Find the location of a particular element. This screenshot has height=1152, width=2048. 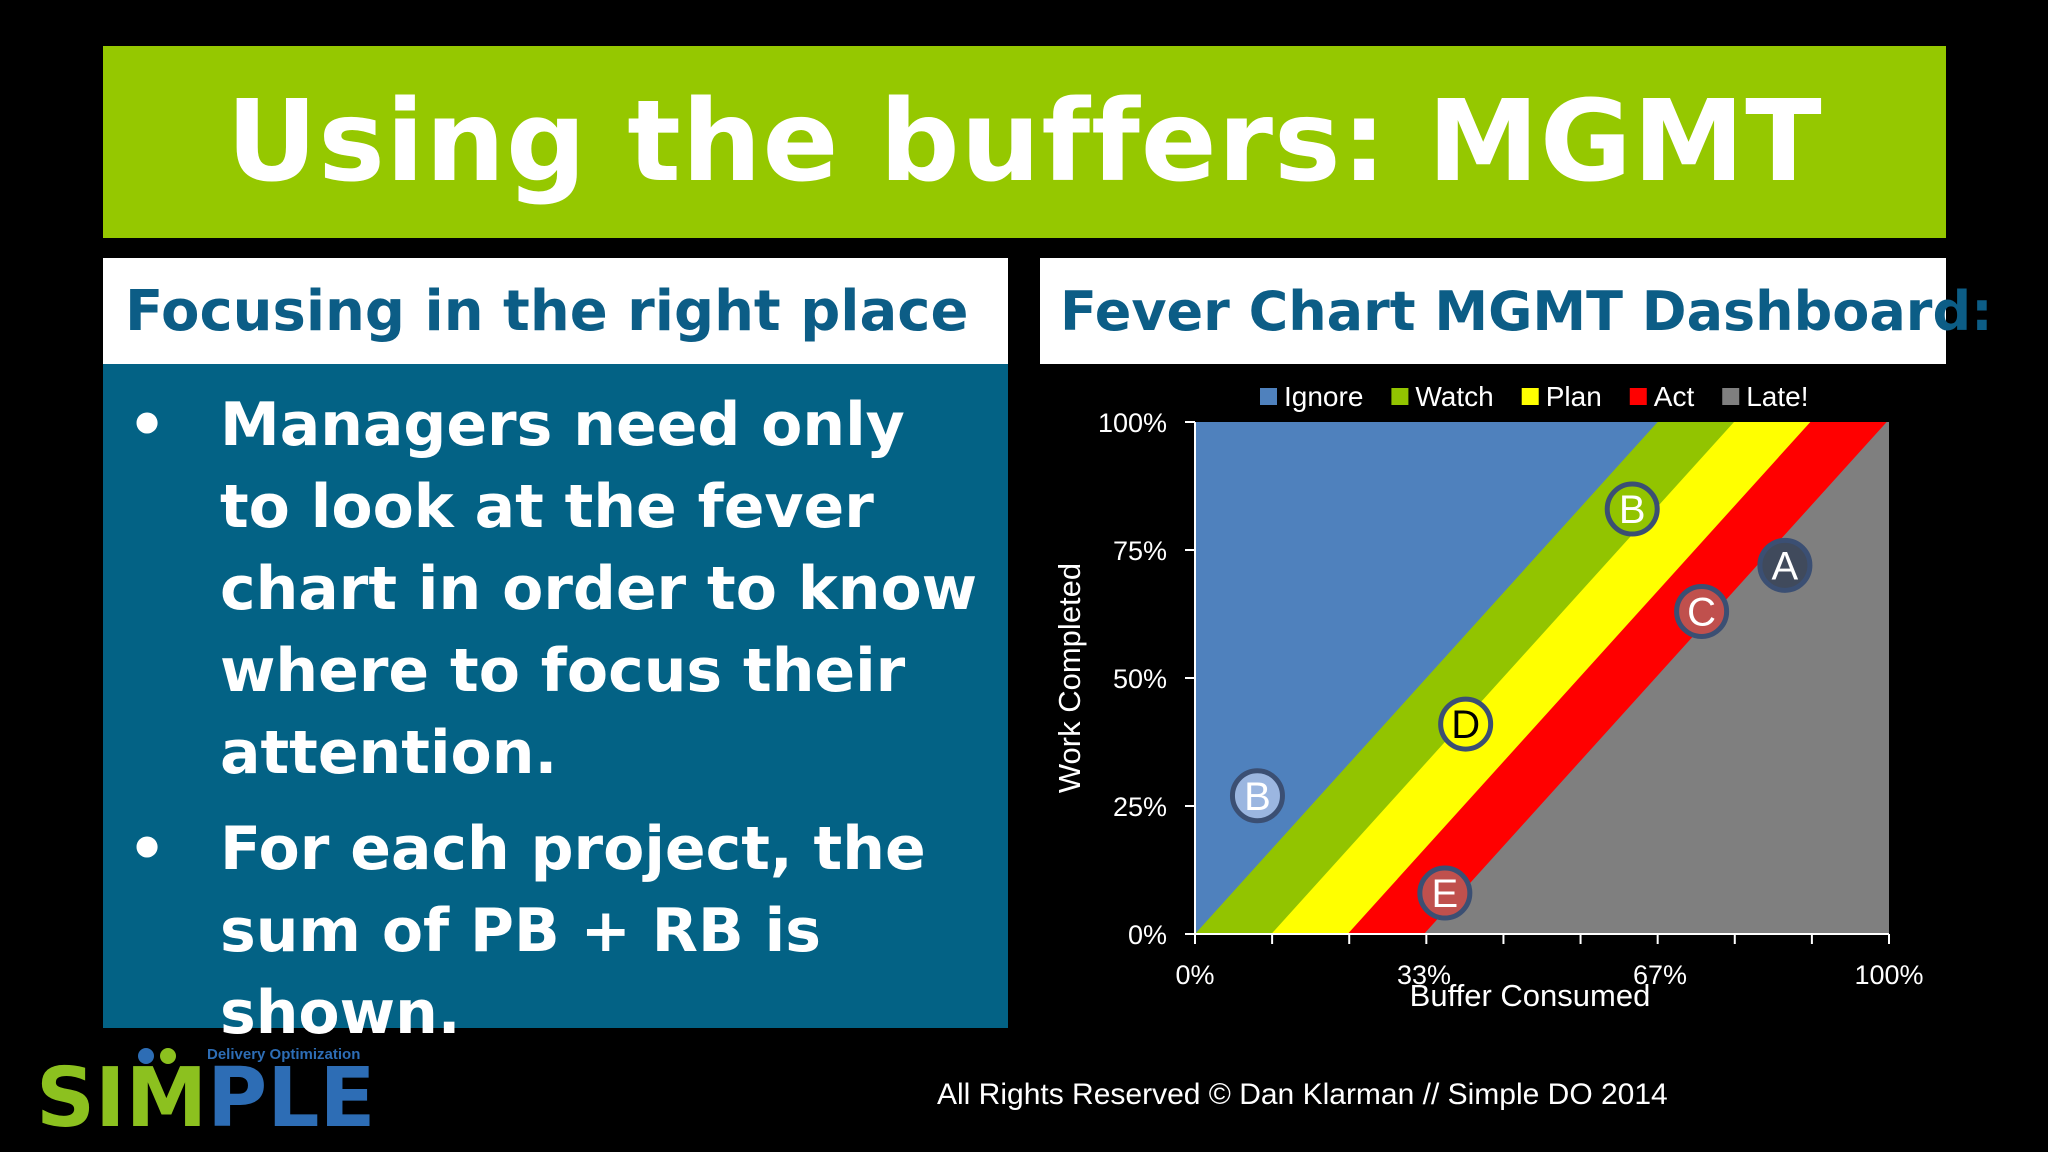

point-label: E is located at coordinates (1444, 894).